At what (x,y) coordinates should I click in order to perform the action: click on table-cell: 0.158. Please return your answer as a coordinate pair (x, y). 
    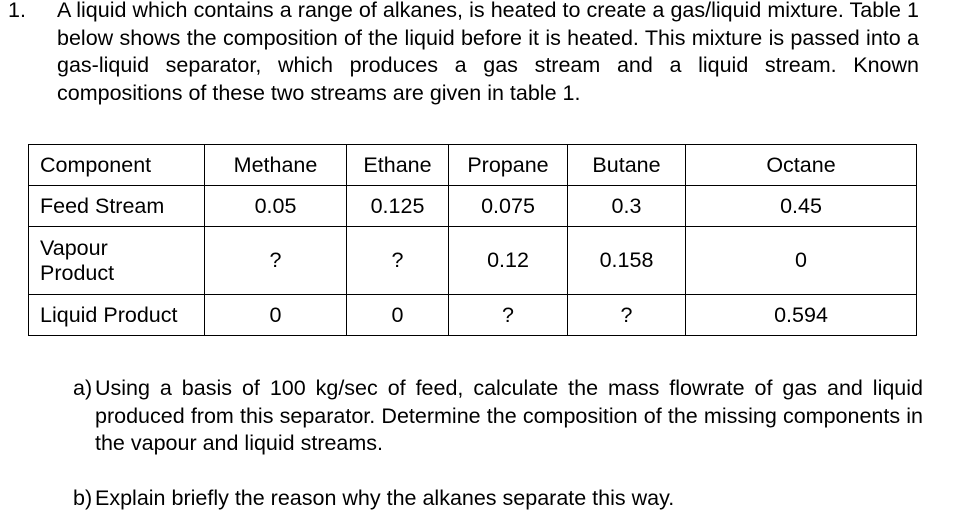
    Looking at the image, I should click on (626, 260).